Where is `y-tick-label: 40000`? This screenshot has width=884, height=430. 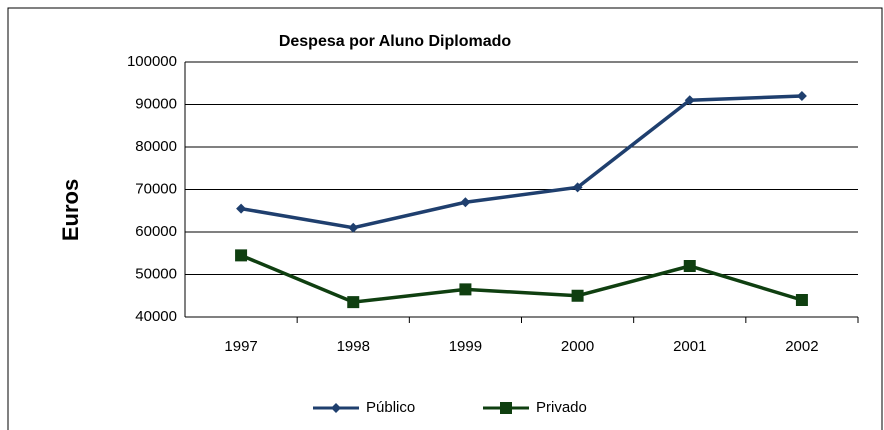 y-tick-label: 40000 is located at coordinates (156, 316).